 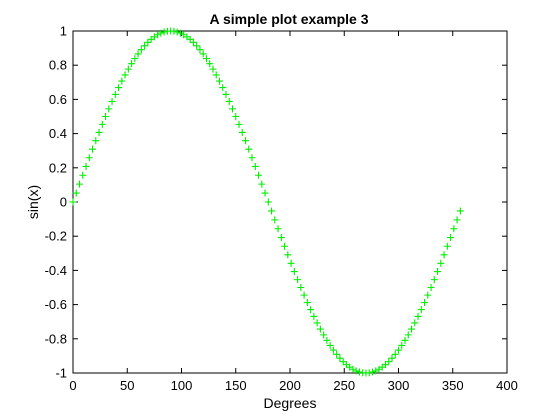 What do you see at coordinates (236, 385) in the screenshot?
I see `x-tick-label: 150` at bounding box center [236, 385].